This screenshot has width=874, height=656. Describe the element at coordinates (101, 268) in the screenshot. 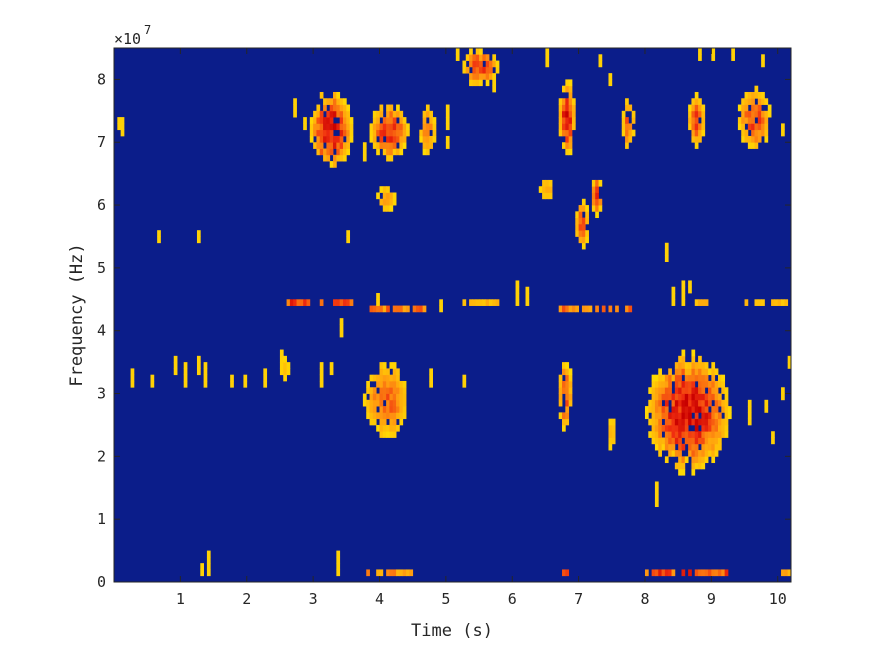

I see `y-tick-label: 5` at that location.